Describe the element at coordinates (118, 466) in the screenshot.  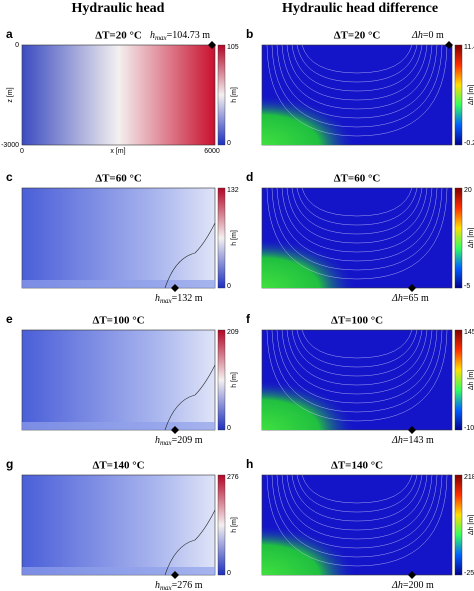
I see `panel-title: ΔT=140 °C` at that location.